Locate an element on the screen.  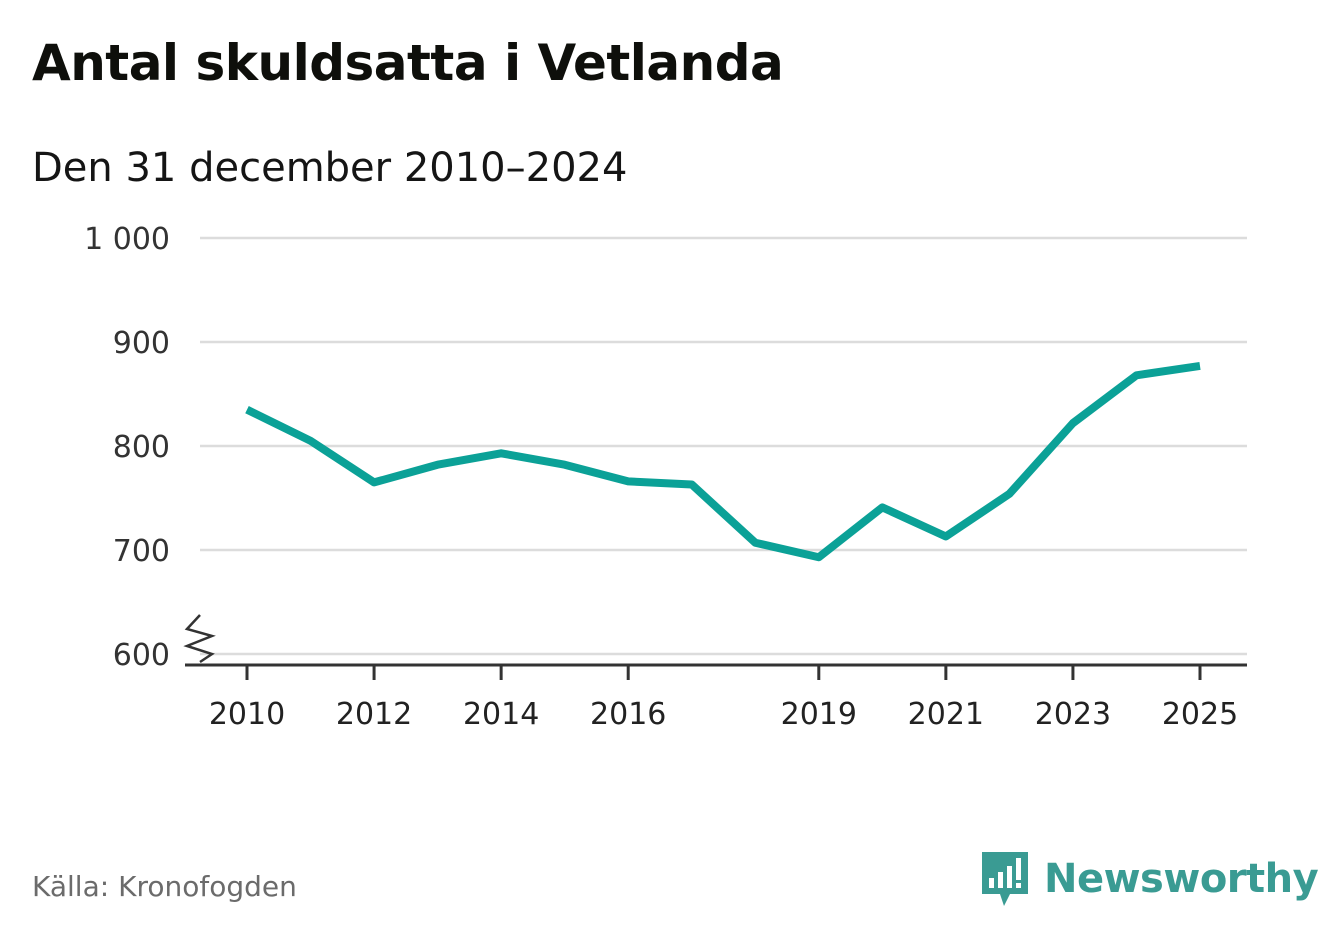
x-tick-label: 2021 is located at coordinates (946, 714).